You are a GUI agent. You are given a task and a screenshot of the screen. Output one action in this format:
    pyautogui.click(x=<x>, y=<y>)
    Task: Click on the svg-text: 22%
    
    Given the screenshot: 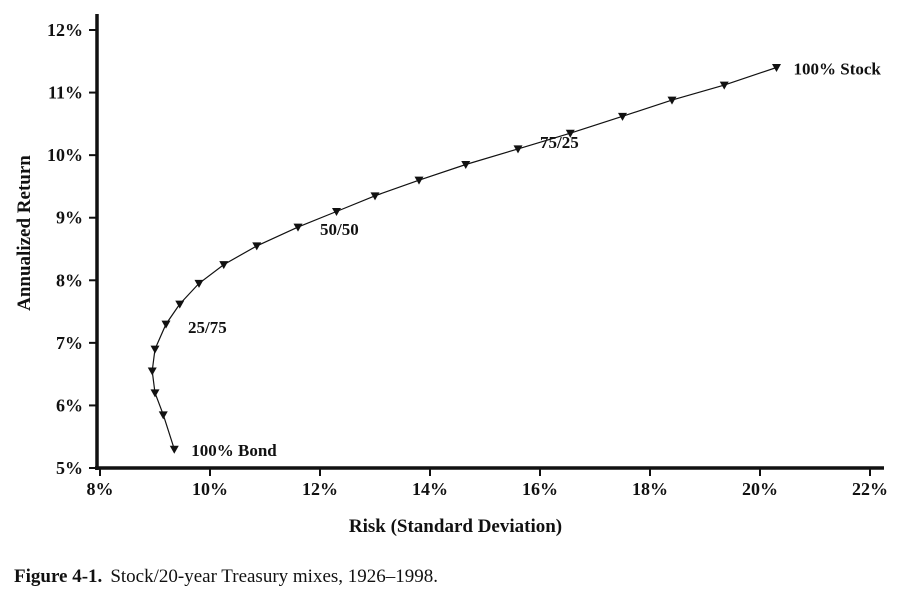 What is the action you would take?
    pyautogui.click(x=870, y=489)
    